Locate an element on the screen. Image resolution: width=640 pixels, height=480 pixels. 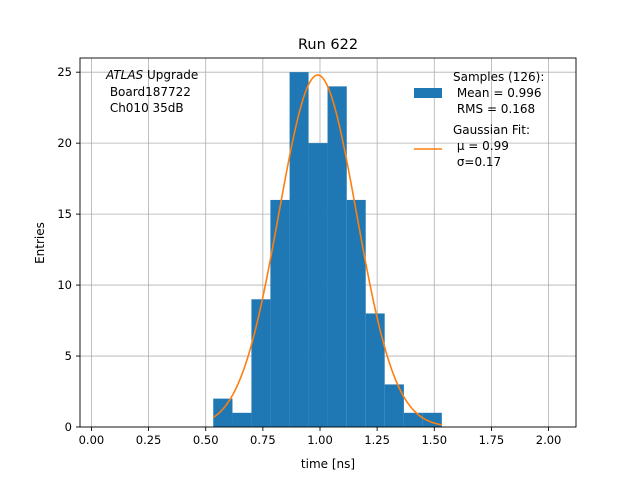
x-tick-label: 0.25 is located at coordinates (149, 440).